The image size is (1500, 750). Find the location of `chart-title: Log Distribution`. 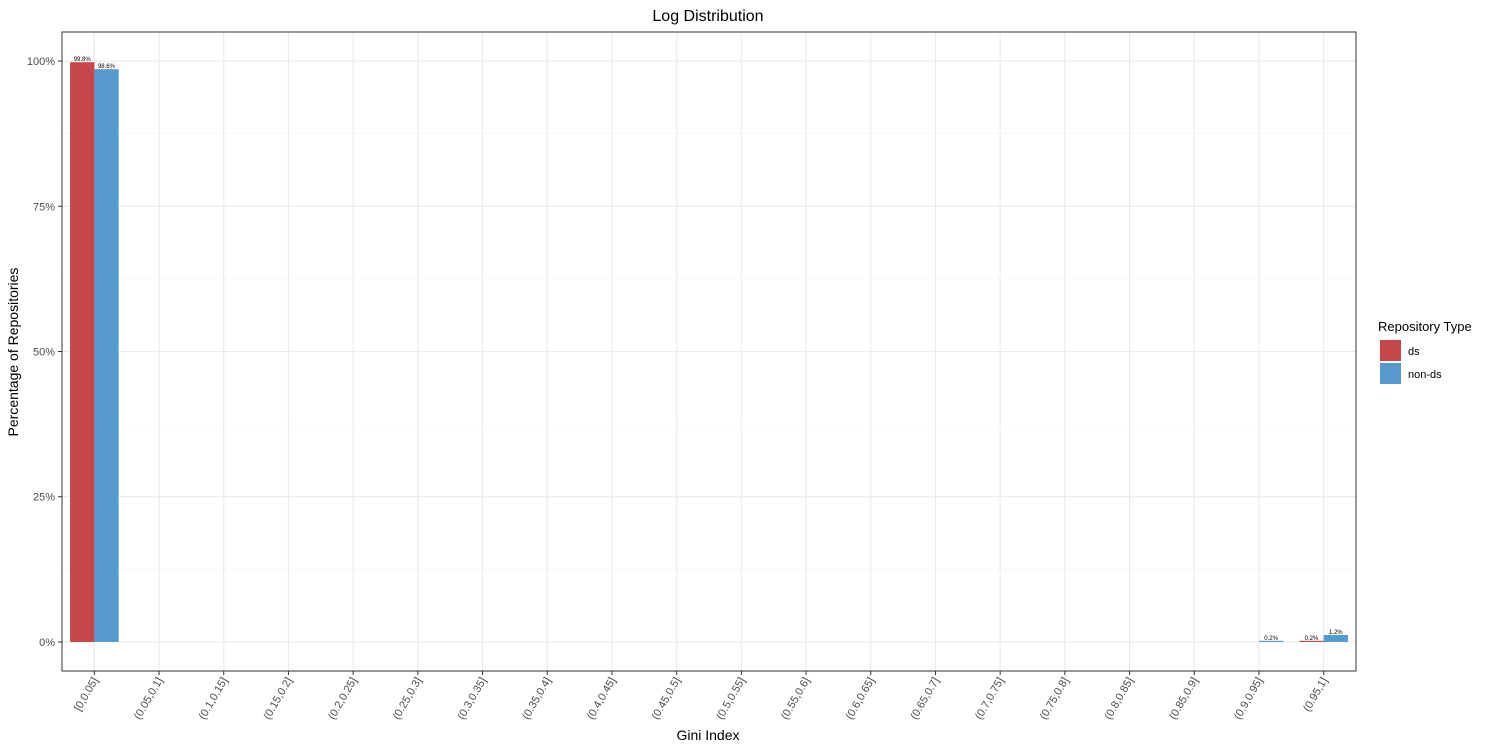

chart-title: Log Distribution is located at coordinates (707, 16).